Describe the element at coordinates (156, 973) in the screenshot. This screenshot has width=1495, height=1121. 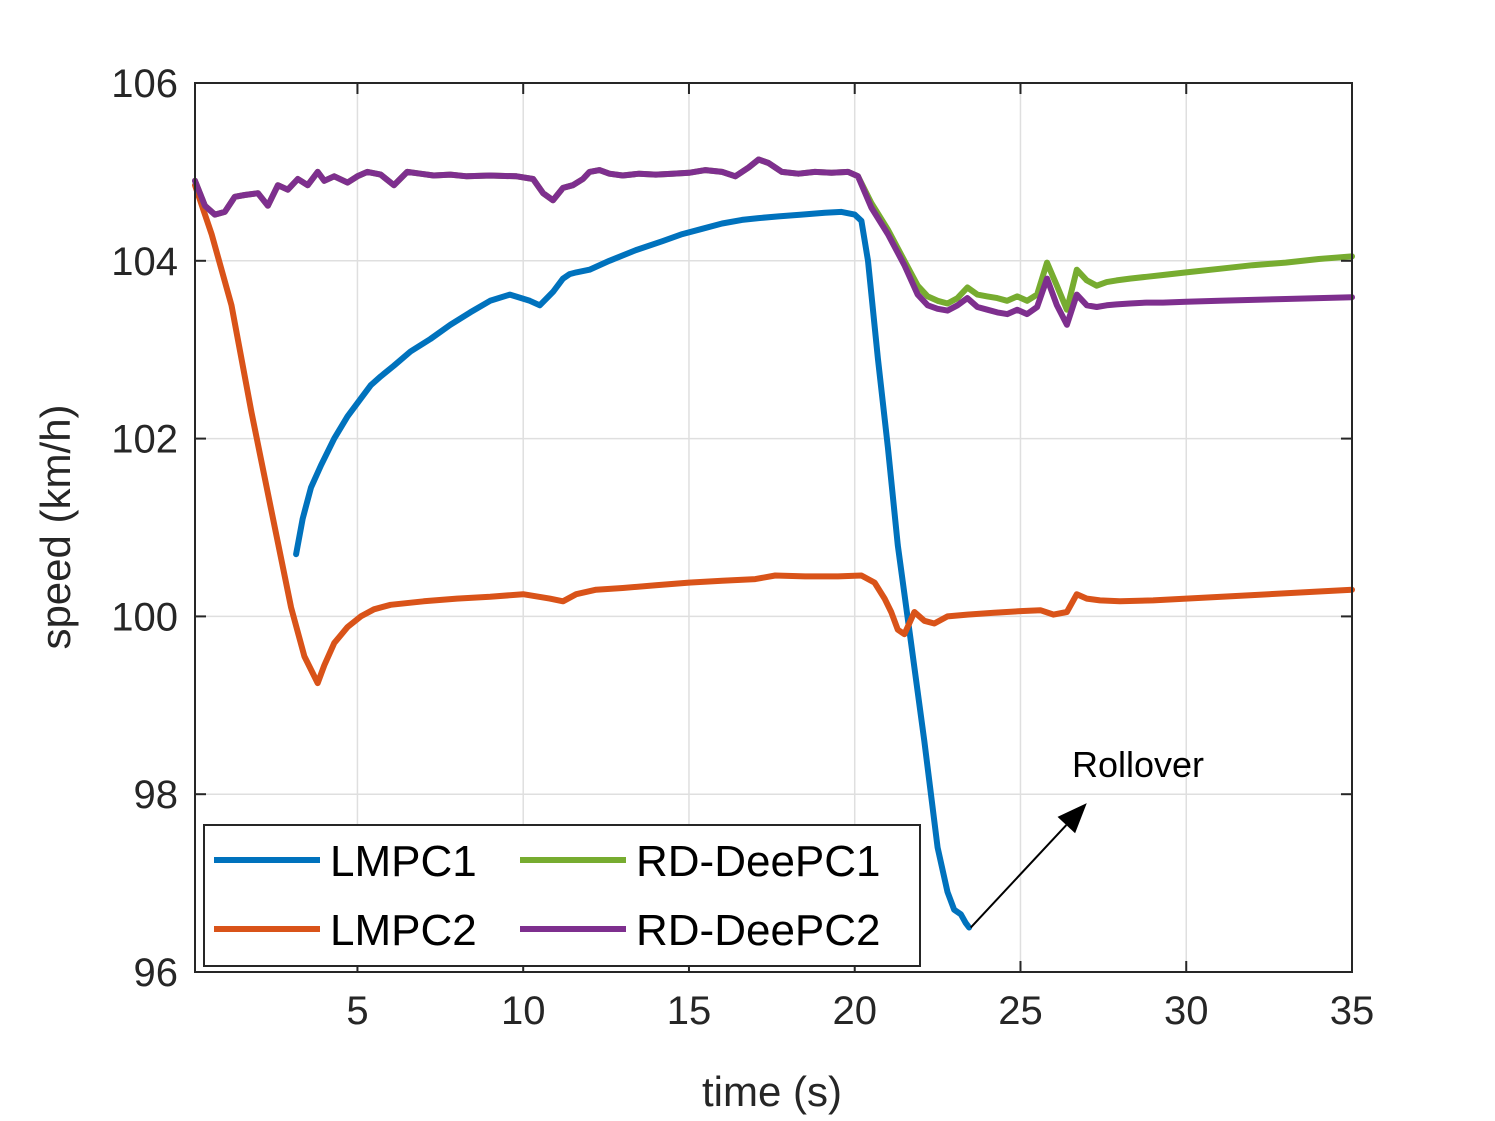
I see `y-tick-label: 96` at that location.